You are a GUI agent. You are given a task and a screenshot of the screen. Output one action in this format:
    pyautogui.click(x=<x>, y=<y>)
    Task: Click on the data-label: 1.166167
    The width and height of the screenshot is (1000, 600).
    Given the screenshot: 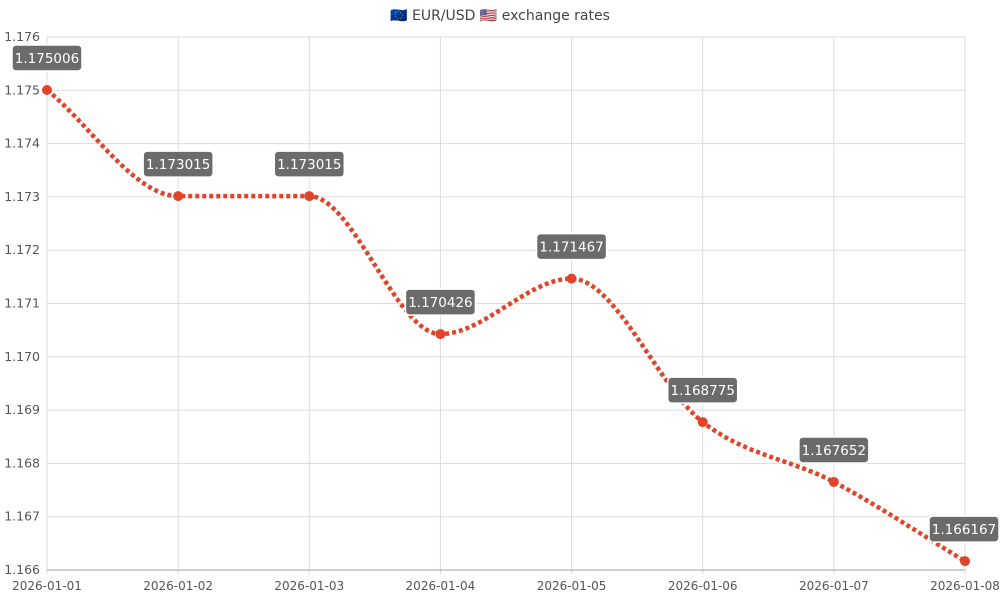 What is the action you would take?
    pyautogui.click(x=964, y=529)
    